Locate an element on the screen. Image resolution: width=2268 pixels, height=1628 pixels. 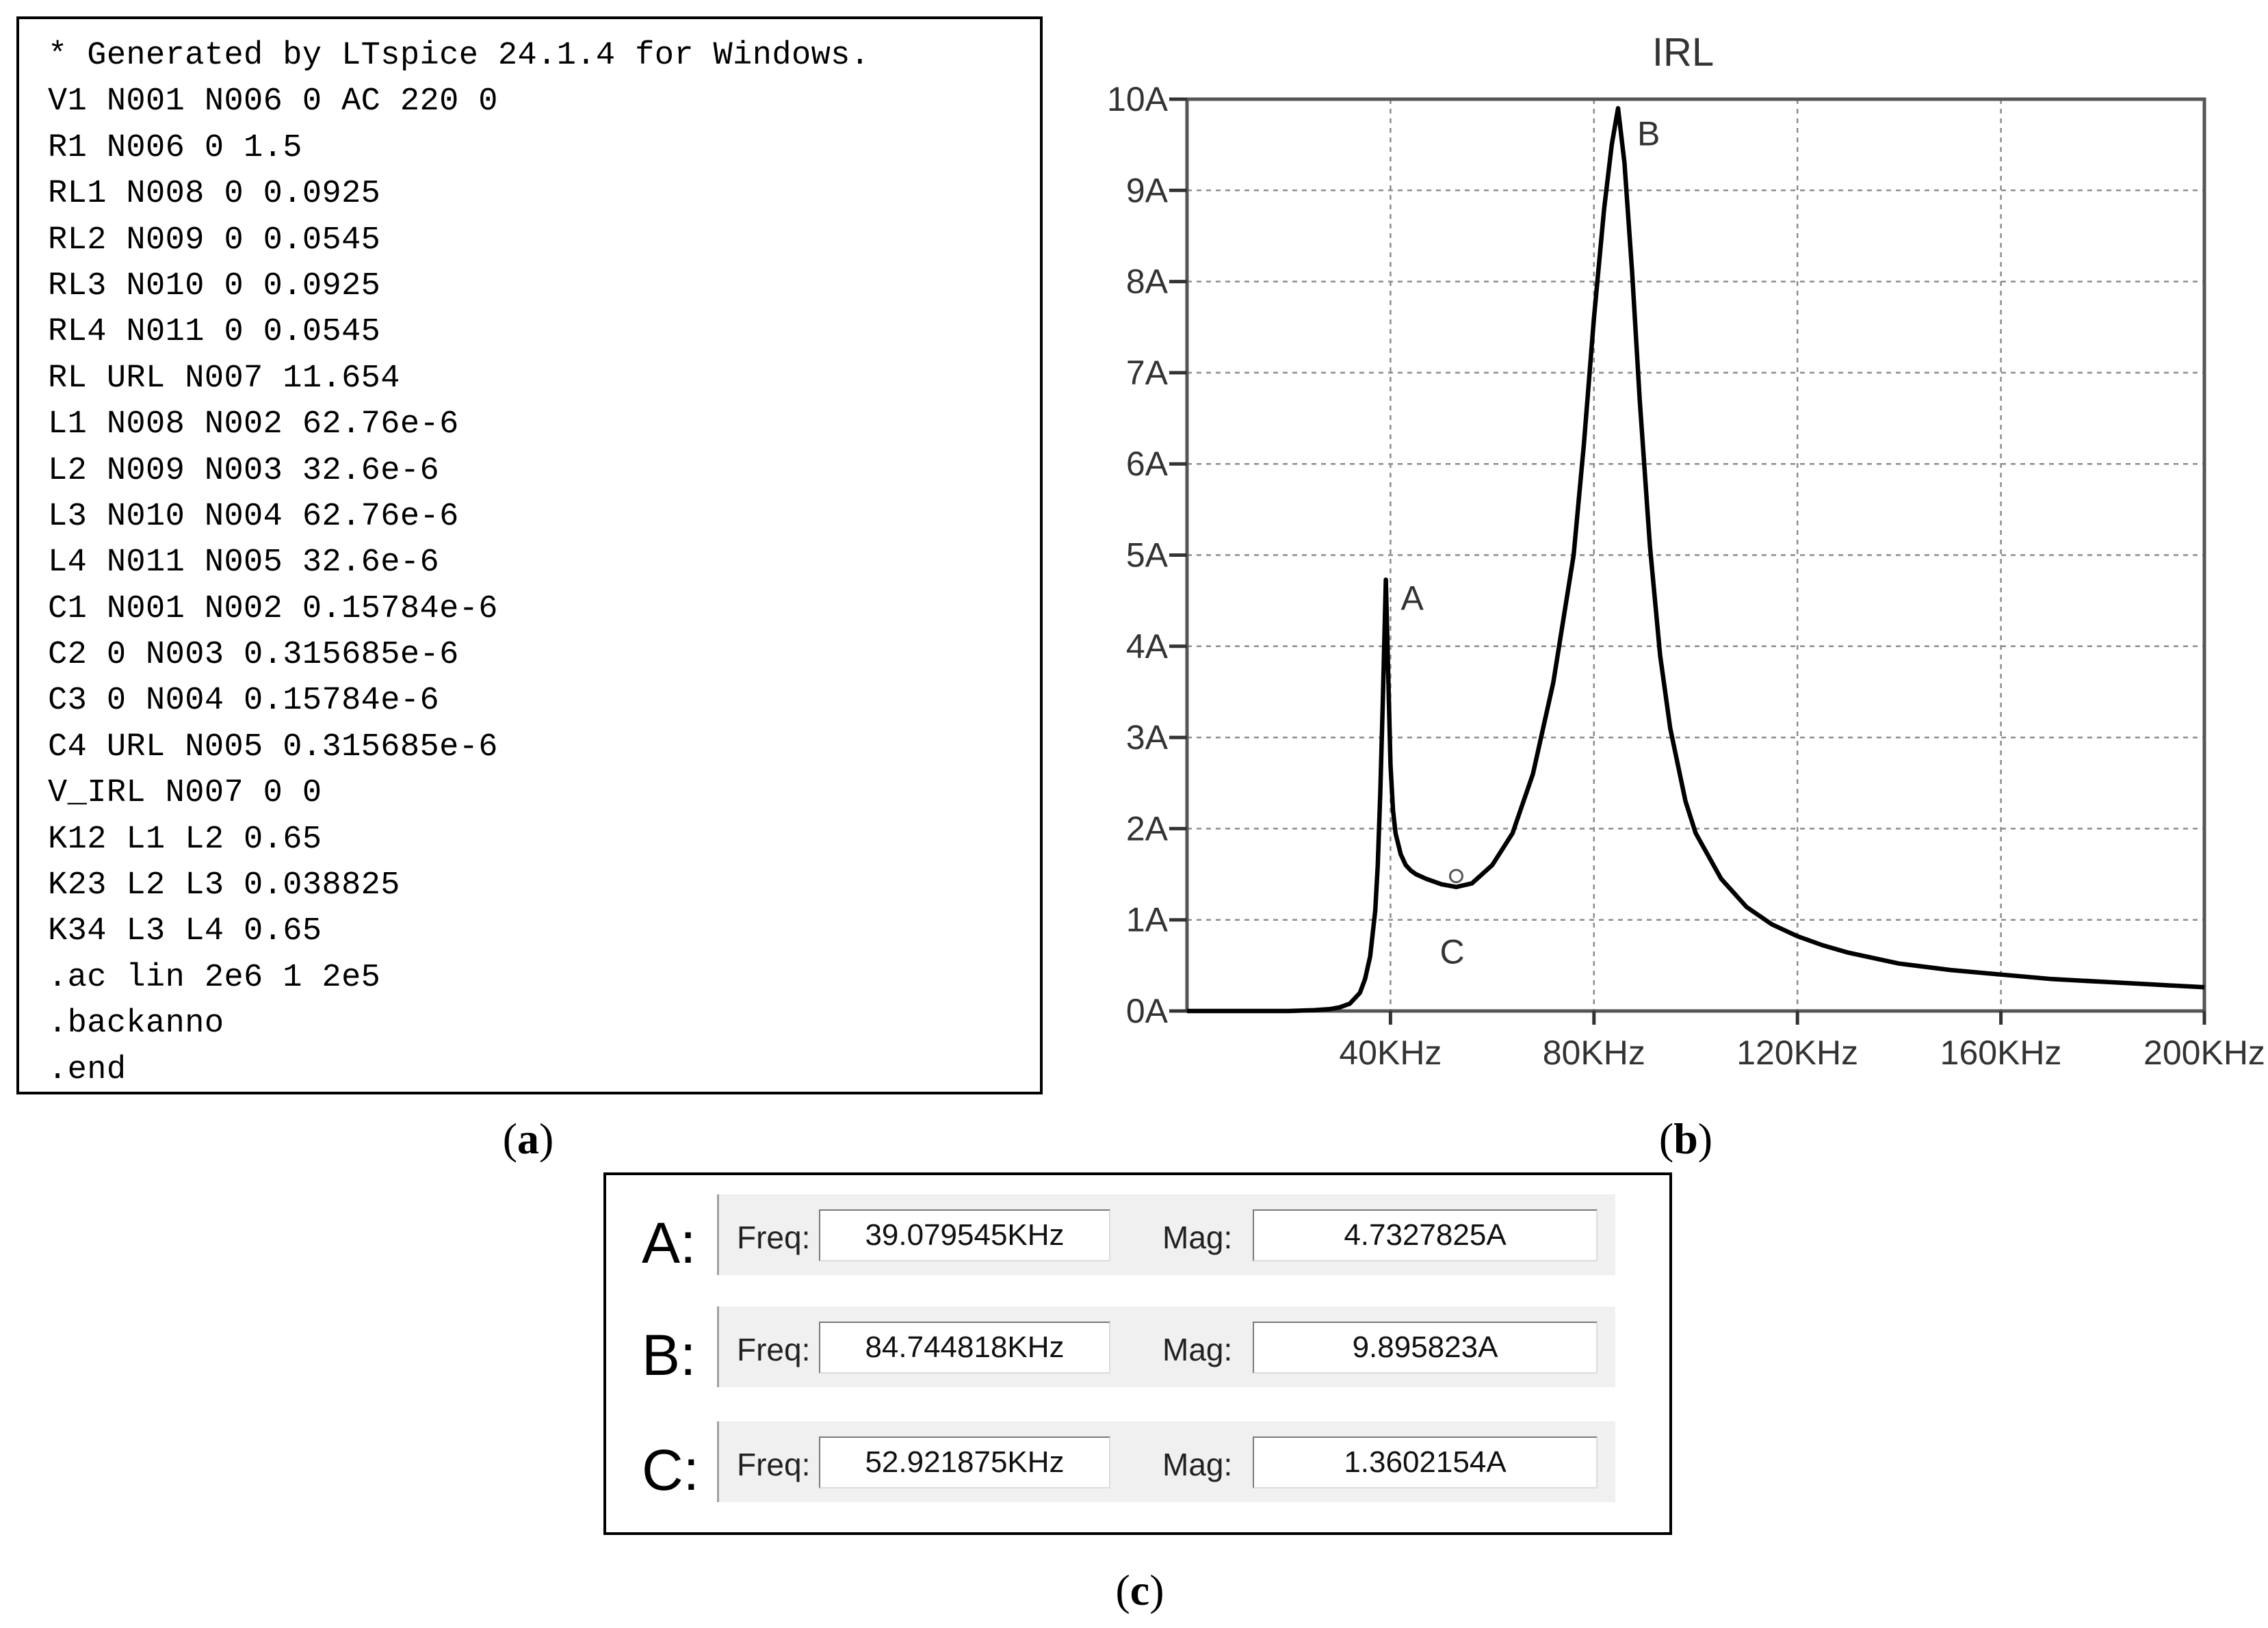
caption-b: (b) is located at coordinates (1685, 1138).